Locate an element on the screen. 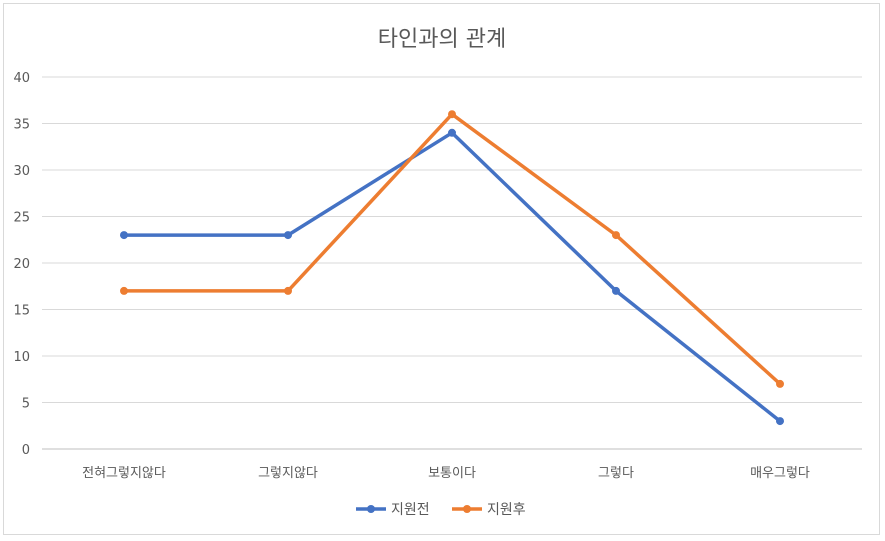  legend-item: 지원전 is located at coordinates (393, 510).